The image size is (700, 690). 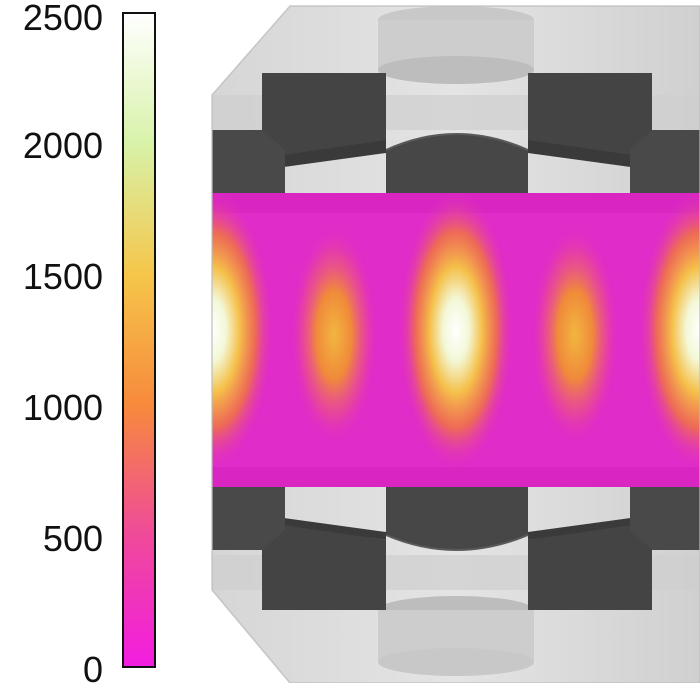 What do you see at coordinates (62, 276) in the screenshot?
I see `colorbar-tick: 1500` at bounding box center [62, 276].